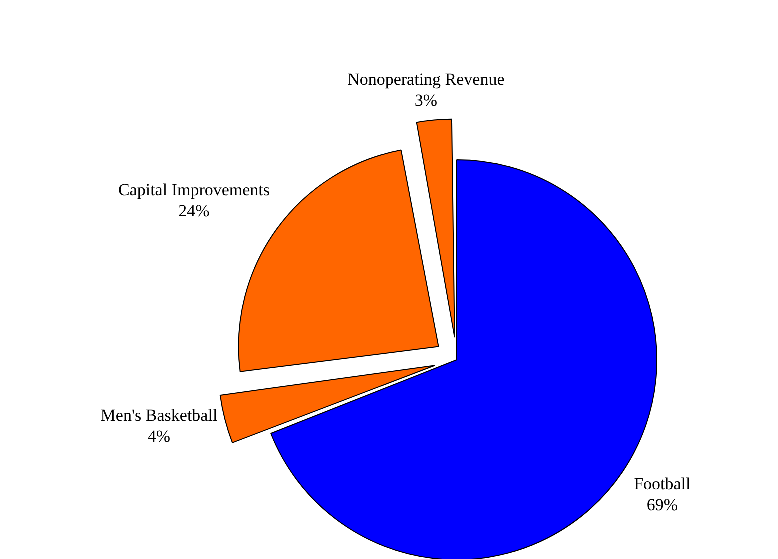  I want to click on slice-label: Nonoperating Revenue, so click(426, 80).